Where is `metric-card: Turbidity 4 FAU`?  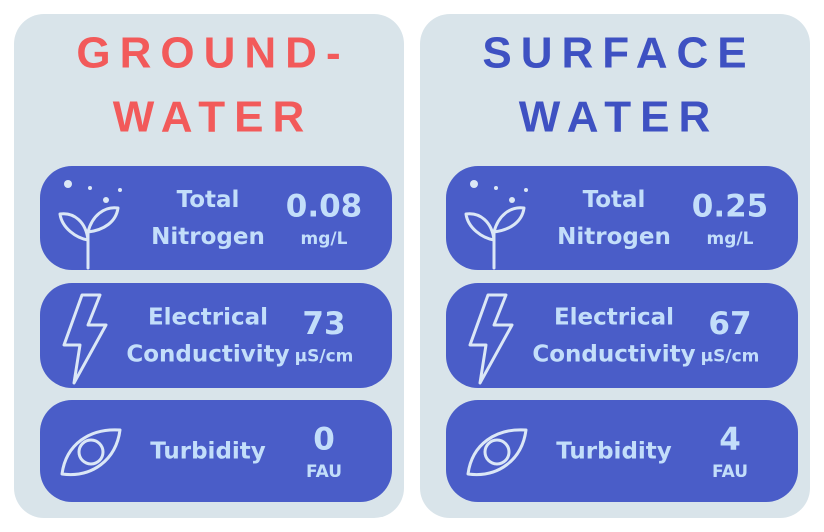 metric-card: Turbidity 4 FAU is located at coordinates (622, 451).